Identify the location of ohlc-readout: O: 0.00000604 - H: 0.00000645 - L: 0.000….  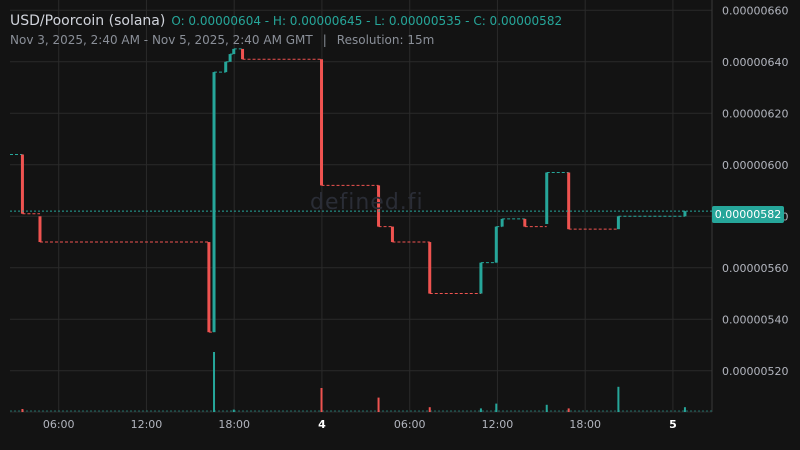
(367, 21).